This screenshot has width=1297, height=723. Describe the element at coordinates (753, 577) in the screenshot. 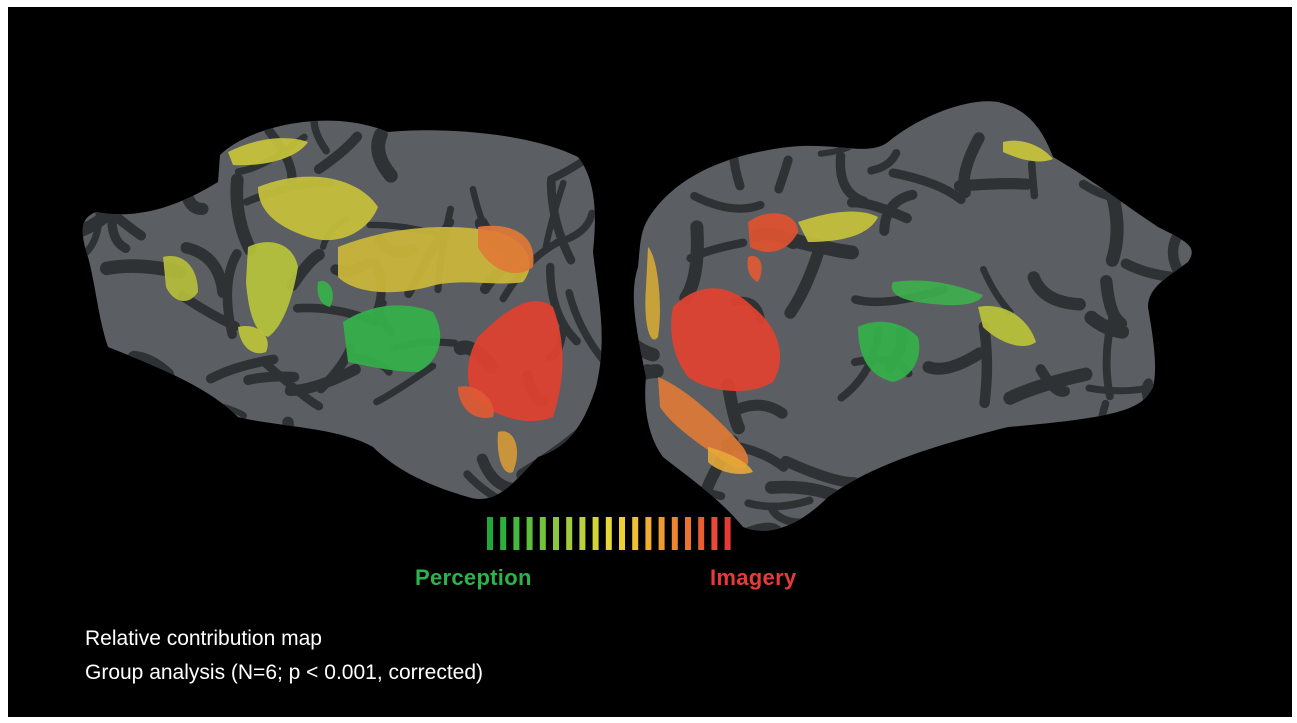

I see `imagery-label: Imagery` at that location.